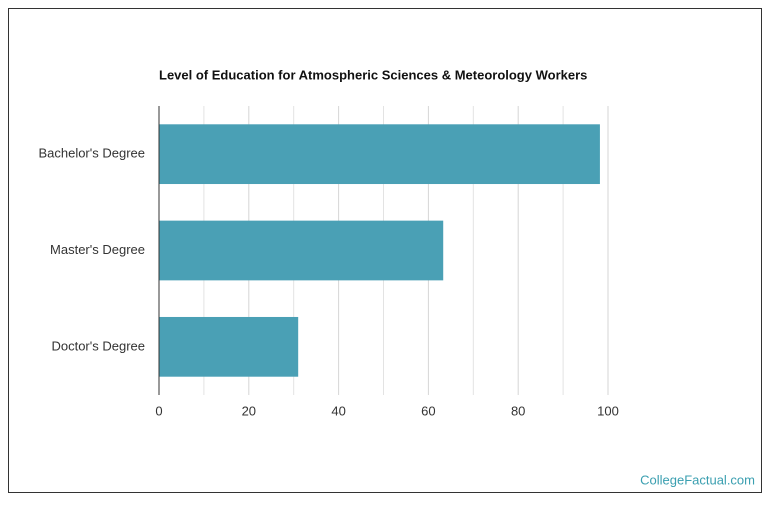  I want to click on x-tick-label: 20, so click(249, 410).